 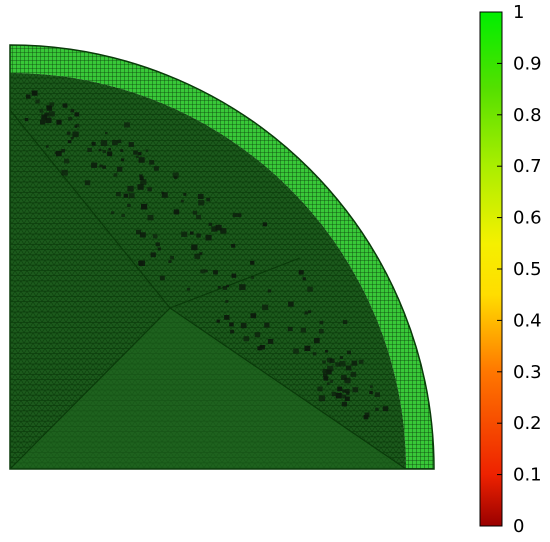 What do you see at coordinates (518, 526) in the screenshot?
I see `colorbar-tick-label: 0` at bounding box center [518, 526].